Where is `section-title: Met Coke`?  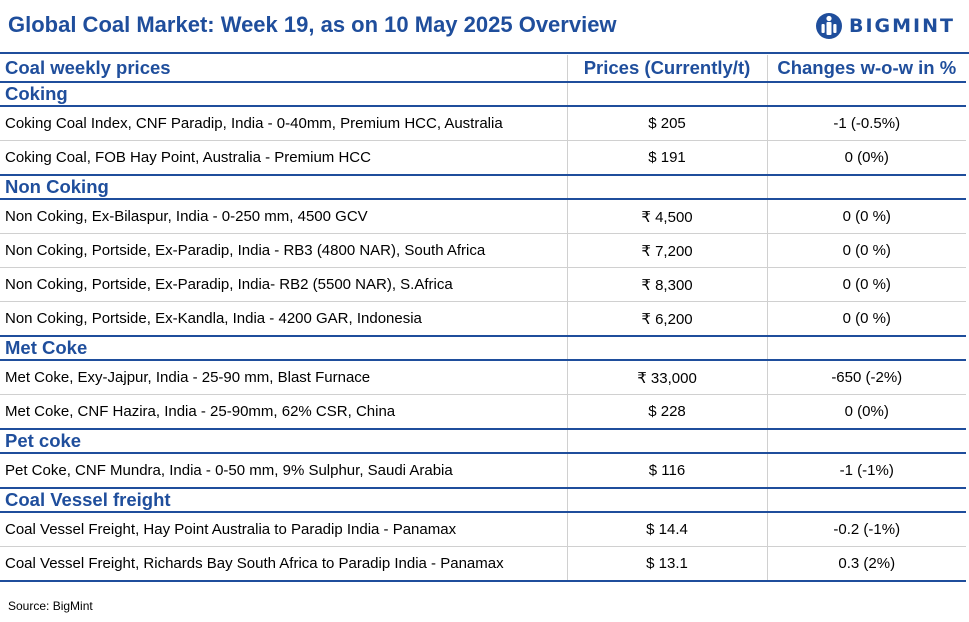
section-title: Met Coke is located at coordinates (283, 348).